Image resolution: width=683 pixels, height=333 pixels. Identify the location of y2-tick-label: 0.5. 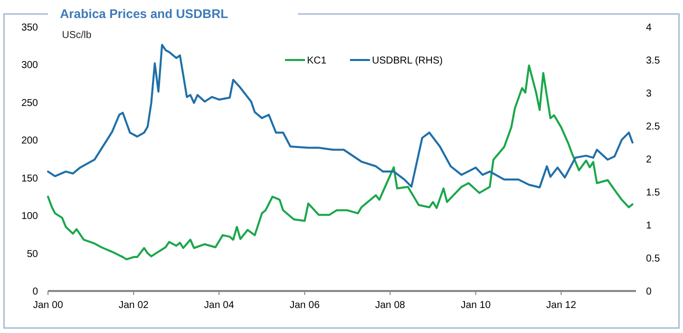
(653, 259).